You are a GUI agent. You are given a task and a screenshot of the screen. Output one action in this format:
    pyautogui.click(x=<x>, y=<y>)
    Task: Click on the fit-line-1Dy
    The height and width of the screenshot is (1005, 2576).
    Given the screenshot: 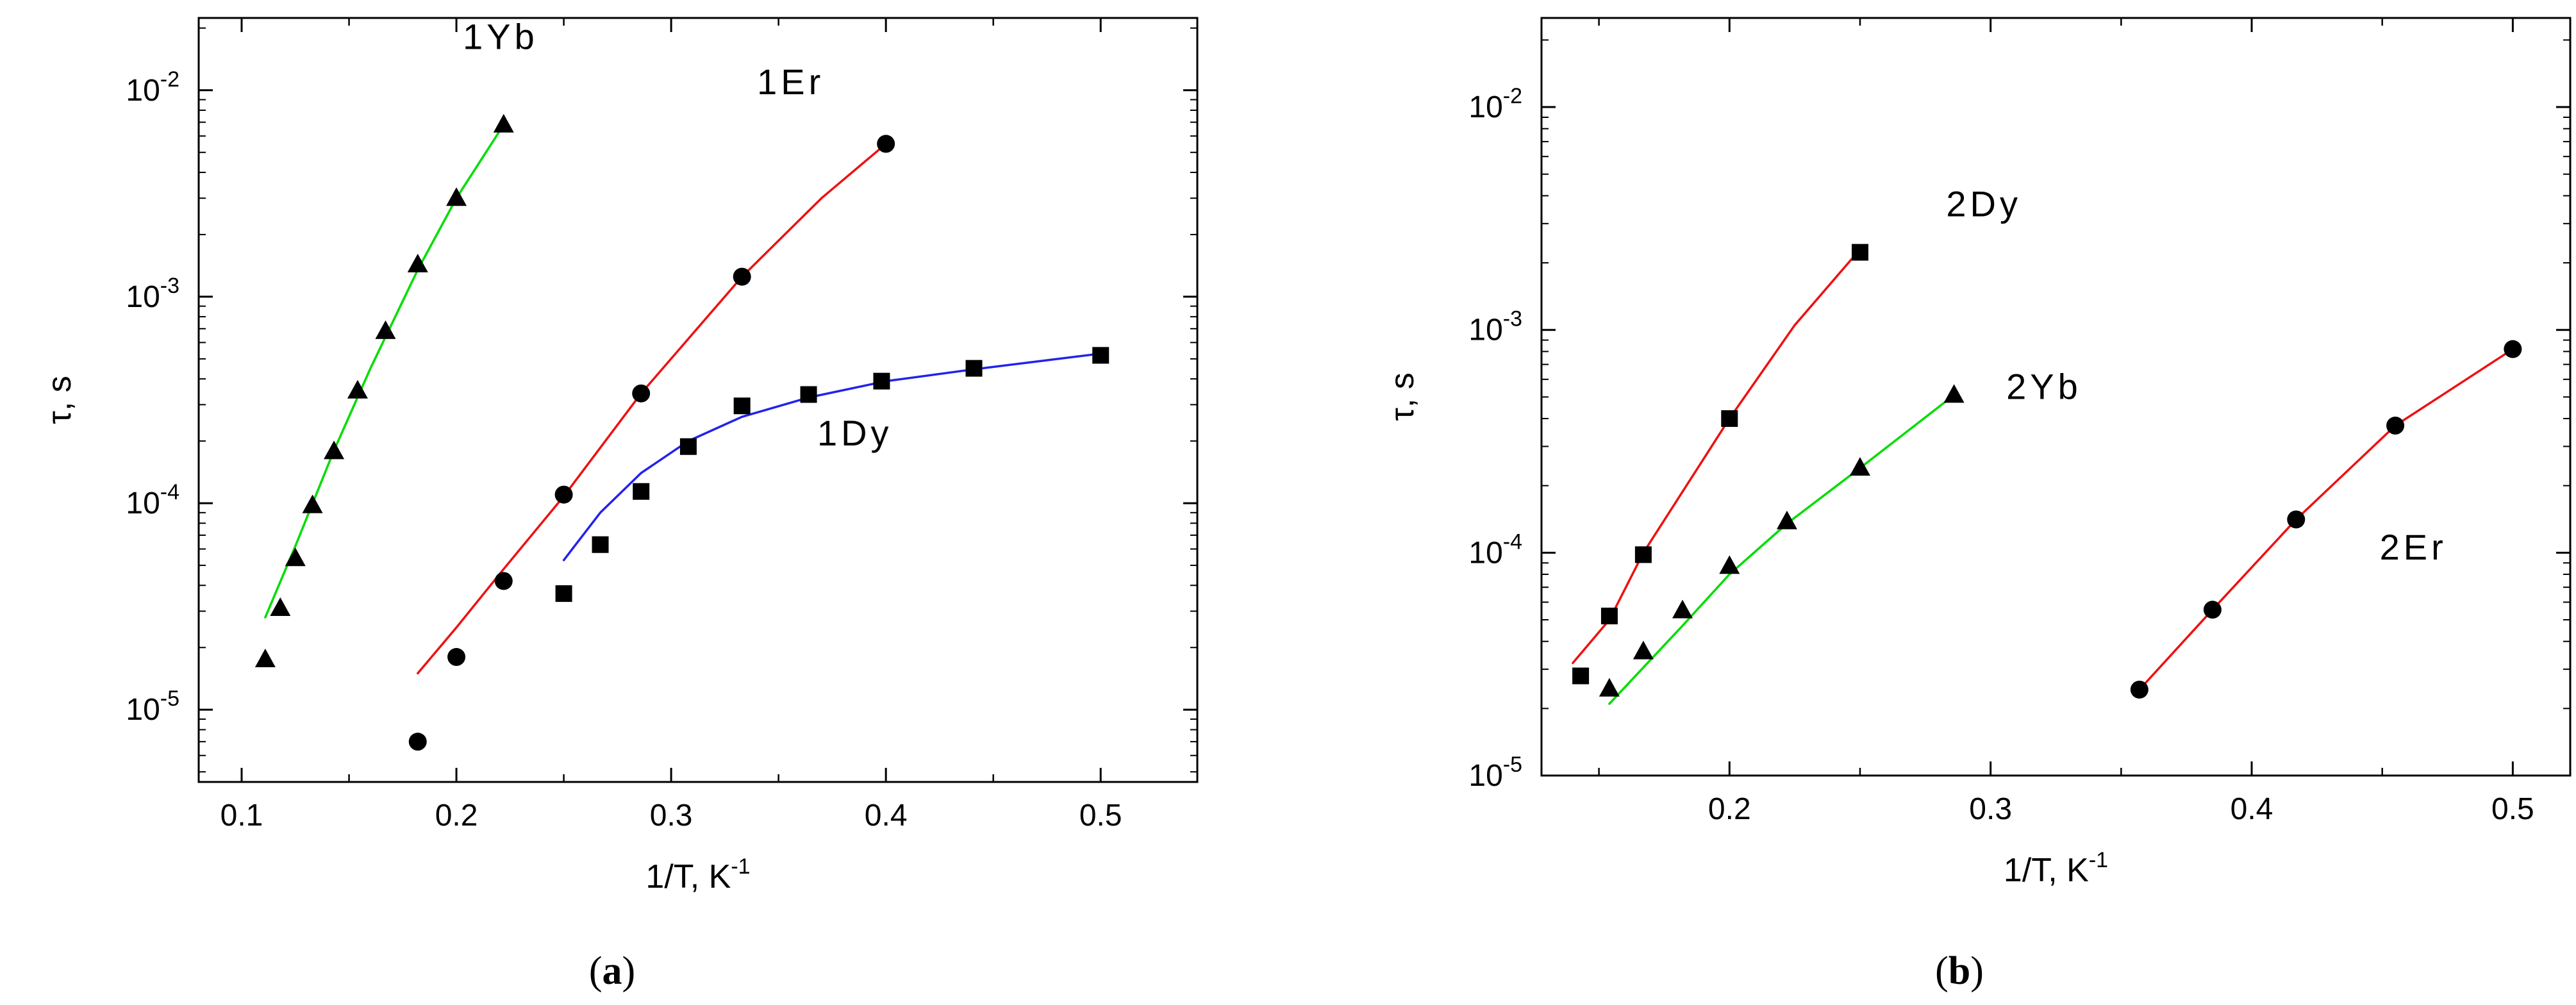 What is the action you would take?
    pyautogui.click(x=832, y=457)
    